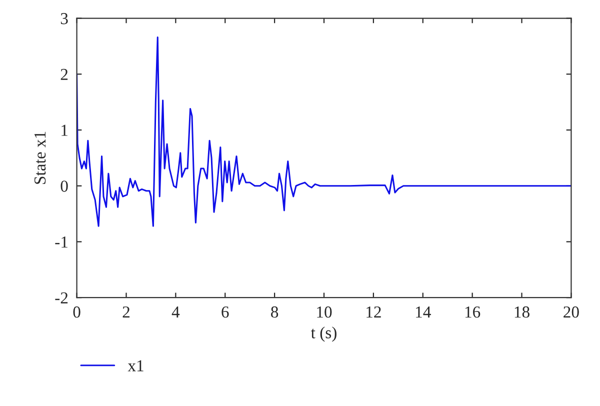 Image resolution: width=600 pixels, height=406 pixels. What do you see at coordinates (64, 74) in the screenshot?
I see `y-tick-label: 2` at bounding box center [64, 74].